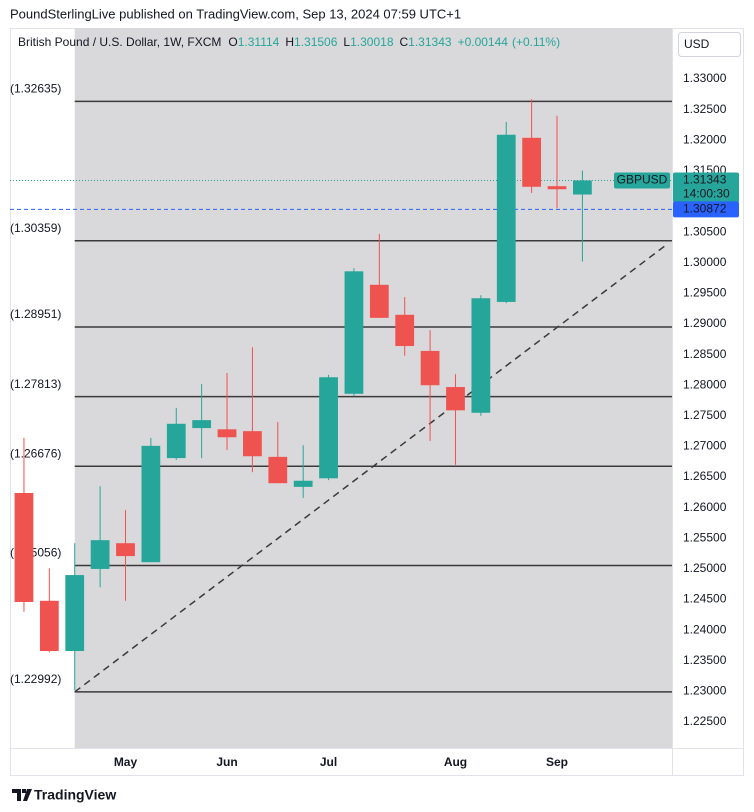 The width and height of the screenshot is (754, 812). Describe the element at coordinates (35, 679) in the screenshot. I see `level-label: (1.22992)` at that location.